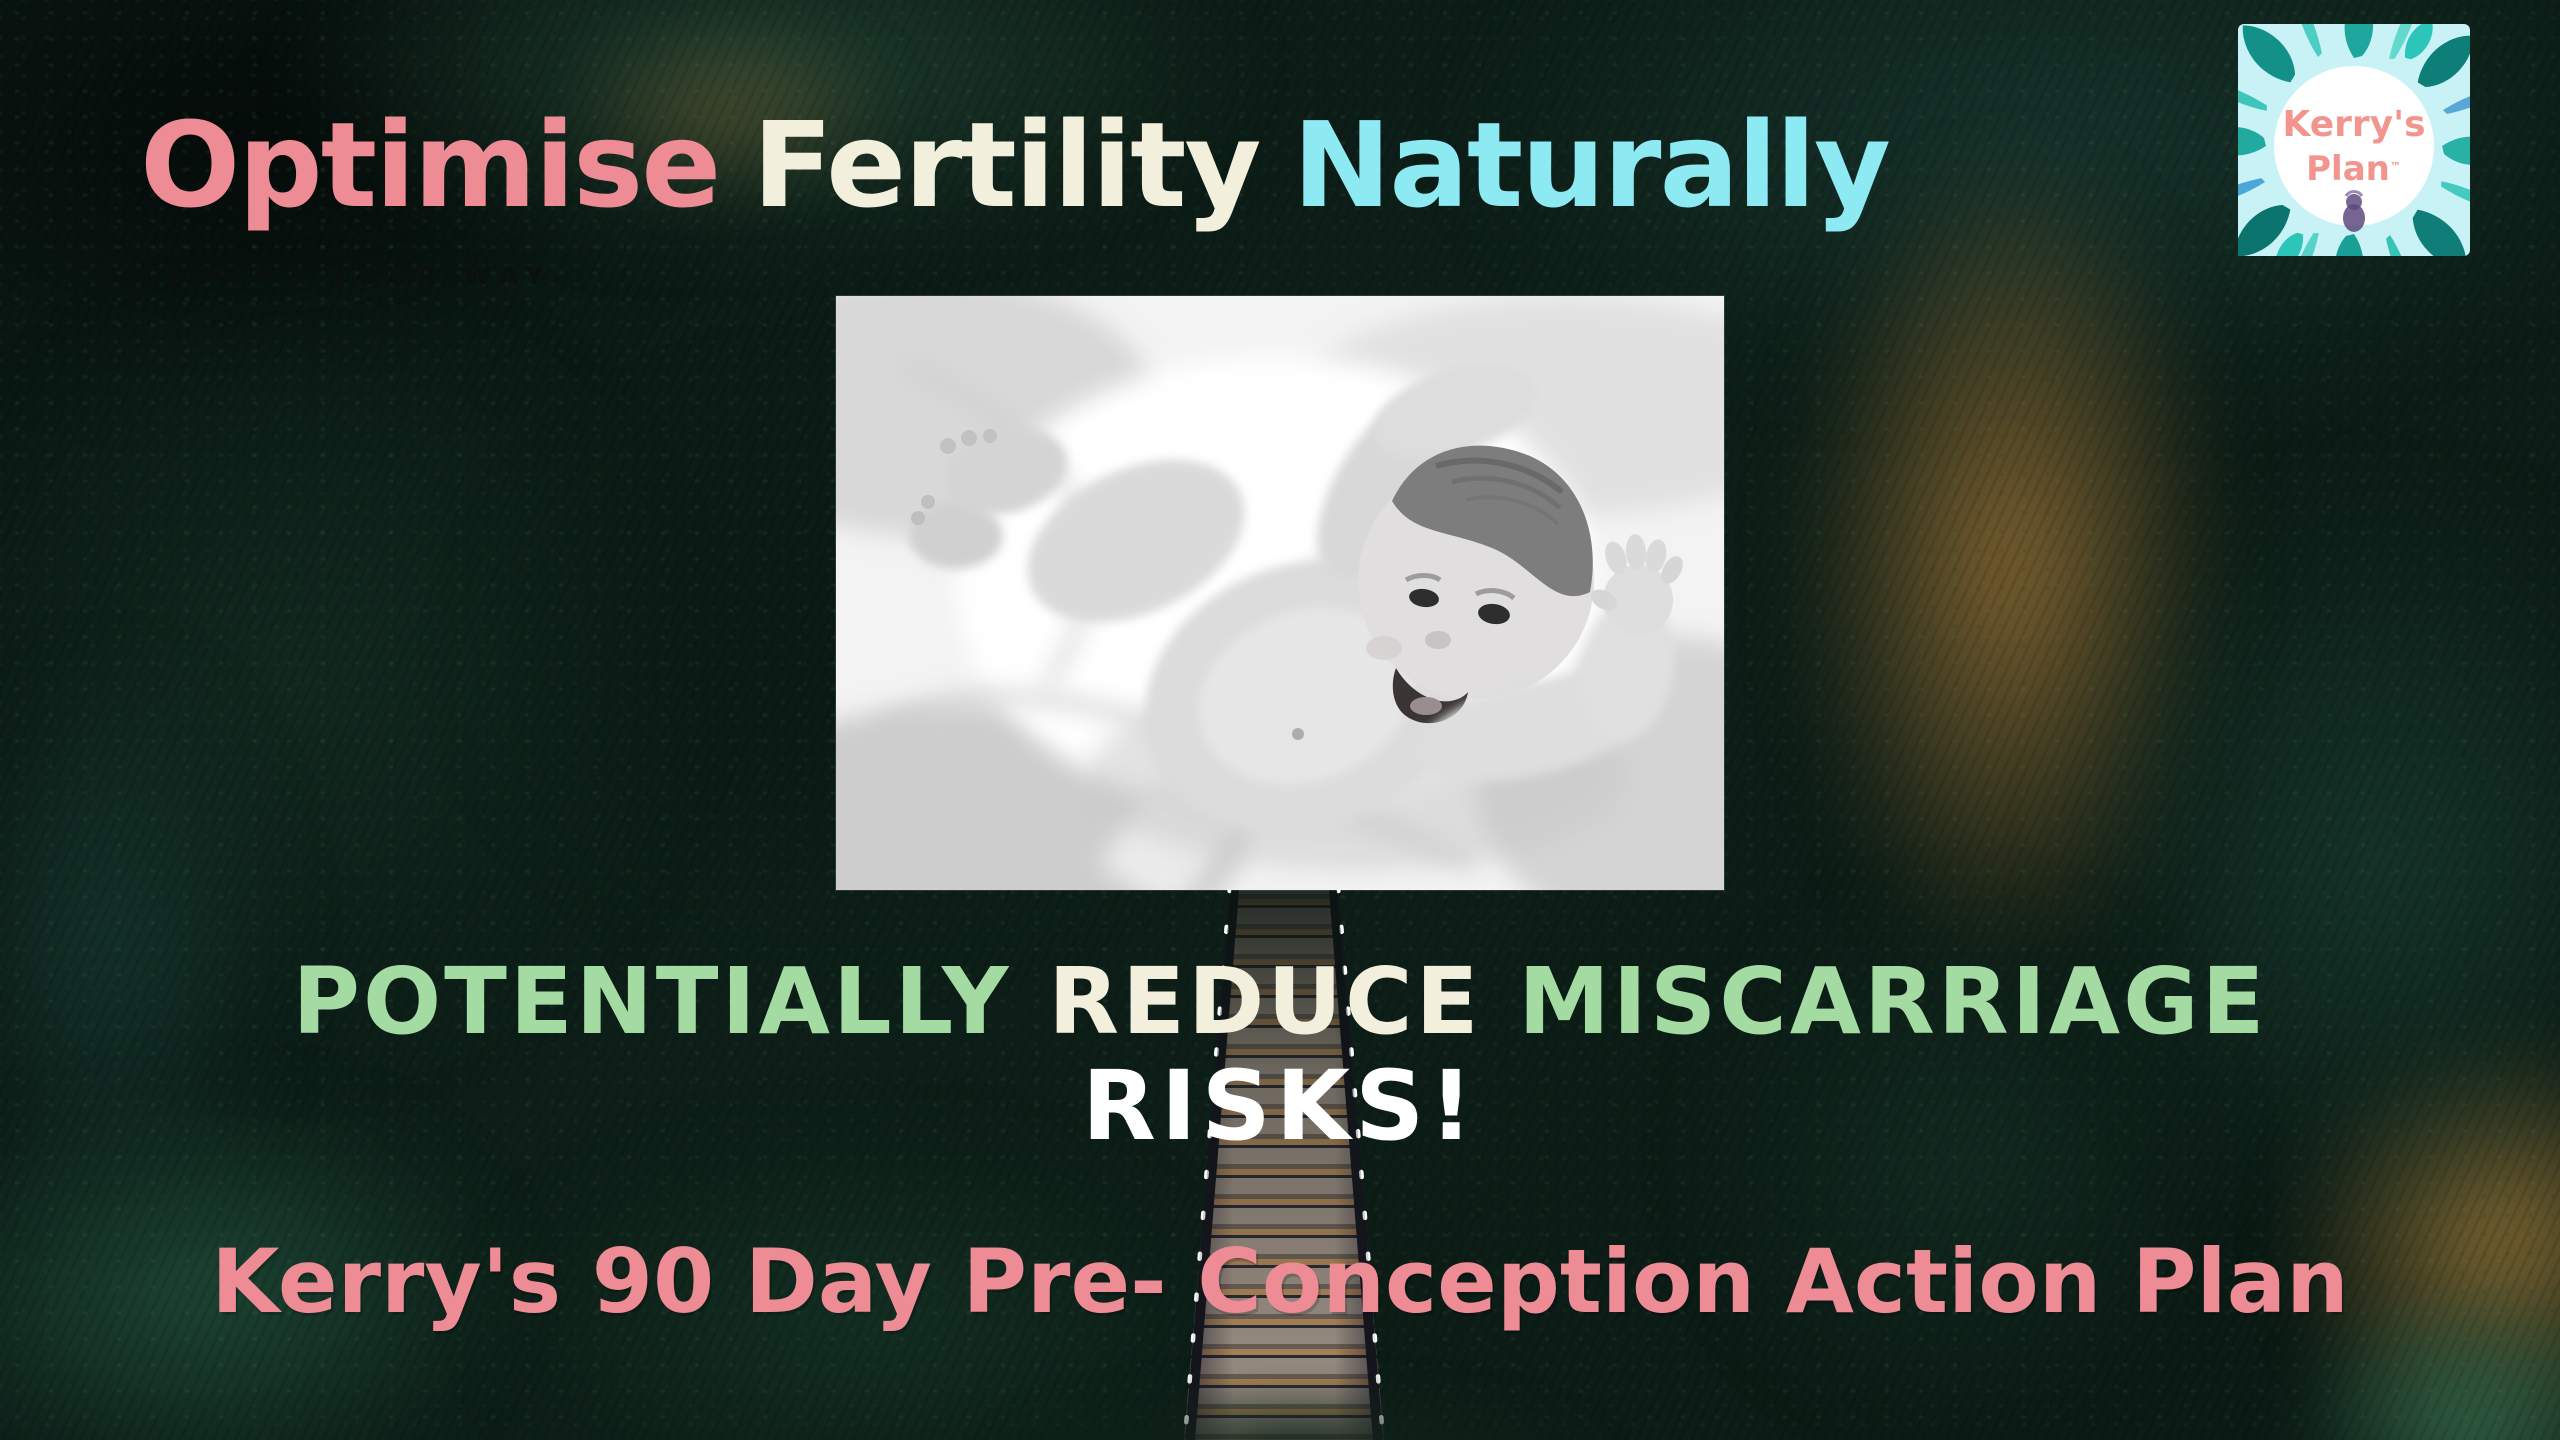  Describe the element at coordinates (430, 165) in the screenshot. I see `title-word-optimise: Optimise` at that location.